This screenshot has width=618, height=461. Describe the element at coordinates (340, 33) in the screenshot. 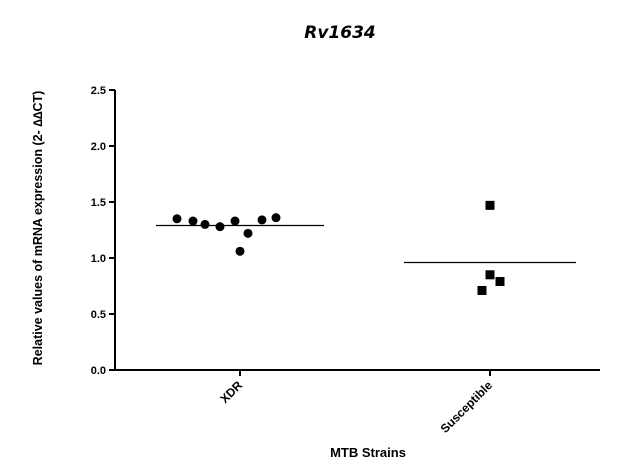

I see `chart-title: Rv1634` at that location.